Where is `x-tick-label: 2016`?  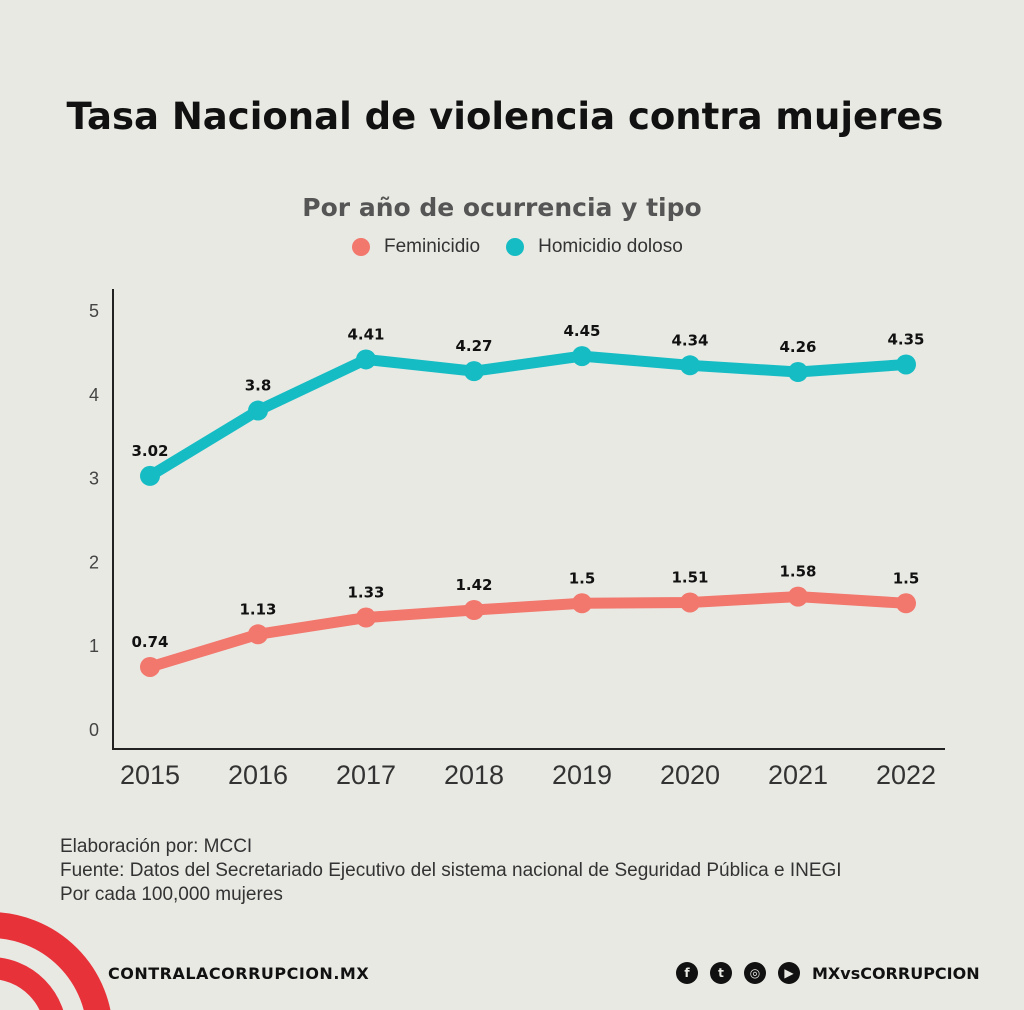
x-tick-label: 2016 is located at coordinates (258, 775).